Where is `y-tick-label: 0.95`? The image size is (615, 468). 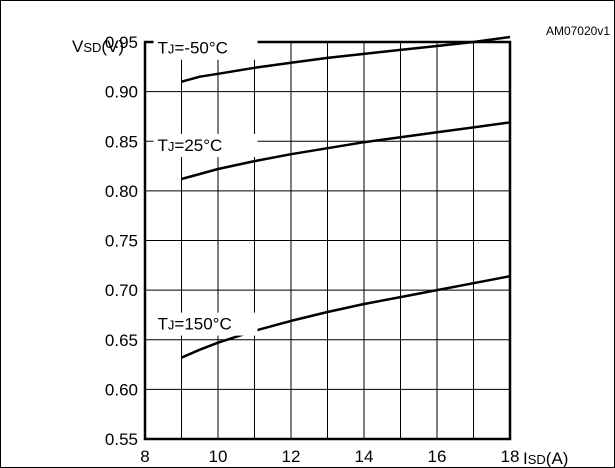
y-tick-label: 0.95 is located at coordinates (121, 42).